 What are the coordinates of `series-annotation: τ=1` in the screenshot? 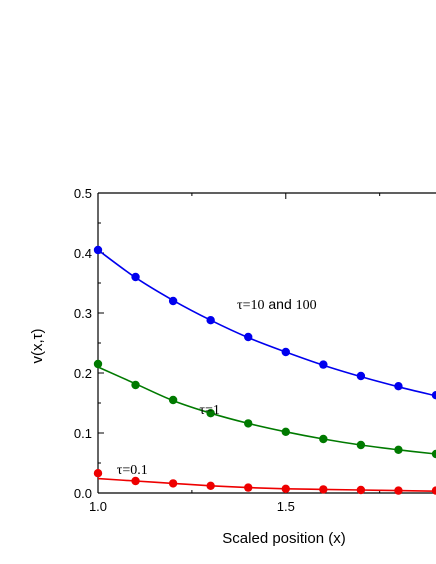 It's located at (209, 410).